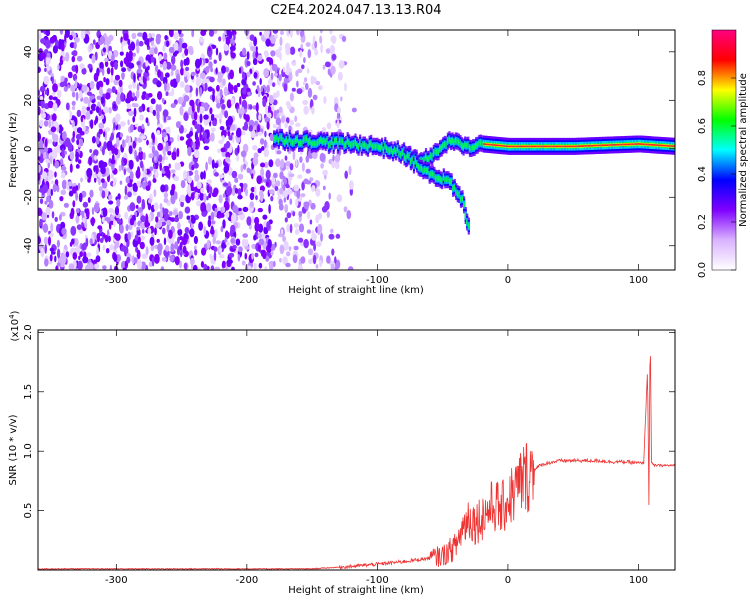  I want to click on x-tick-label: -300, so click(116, 580).